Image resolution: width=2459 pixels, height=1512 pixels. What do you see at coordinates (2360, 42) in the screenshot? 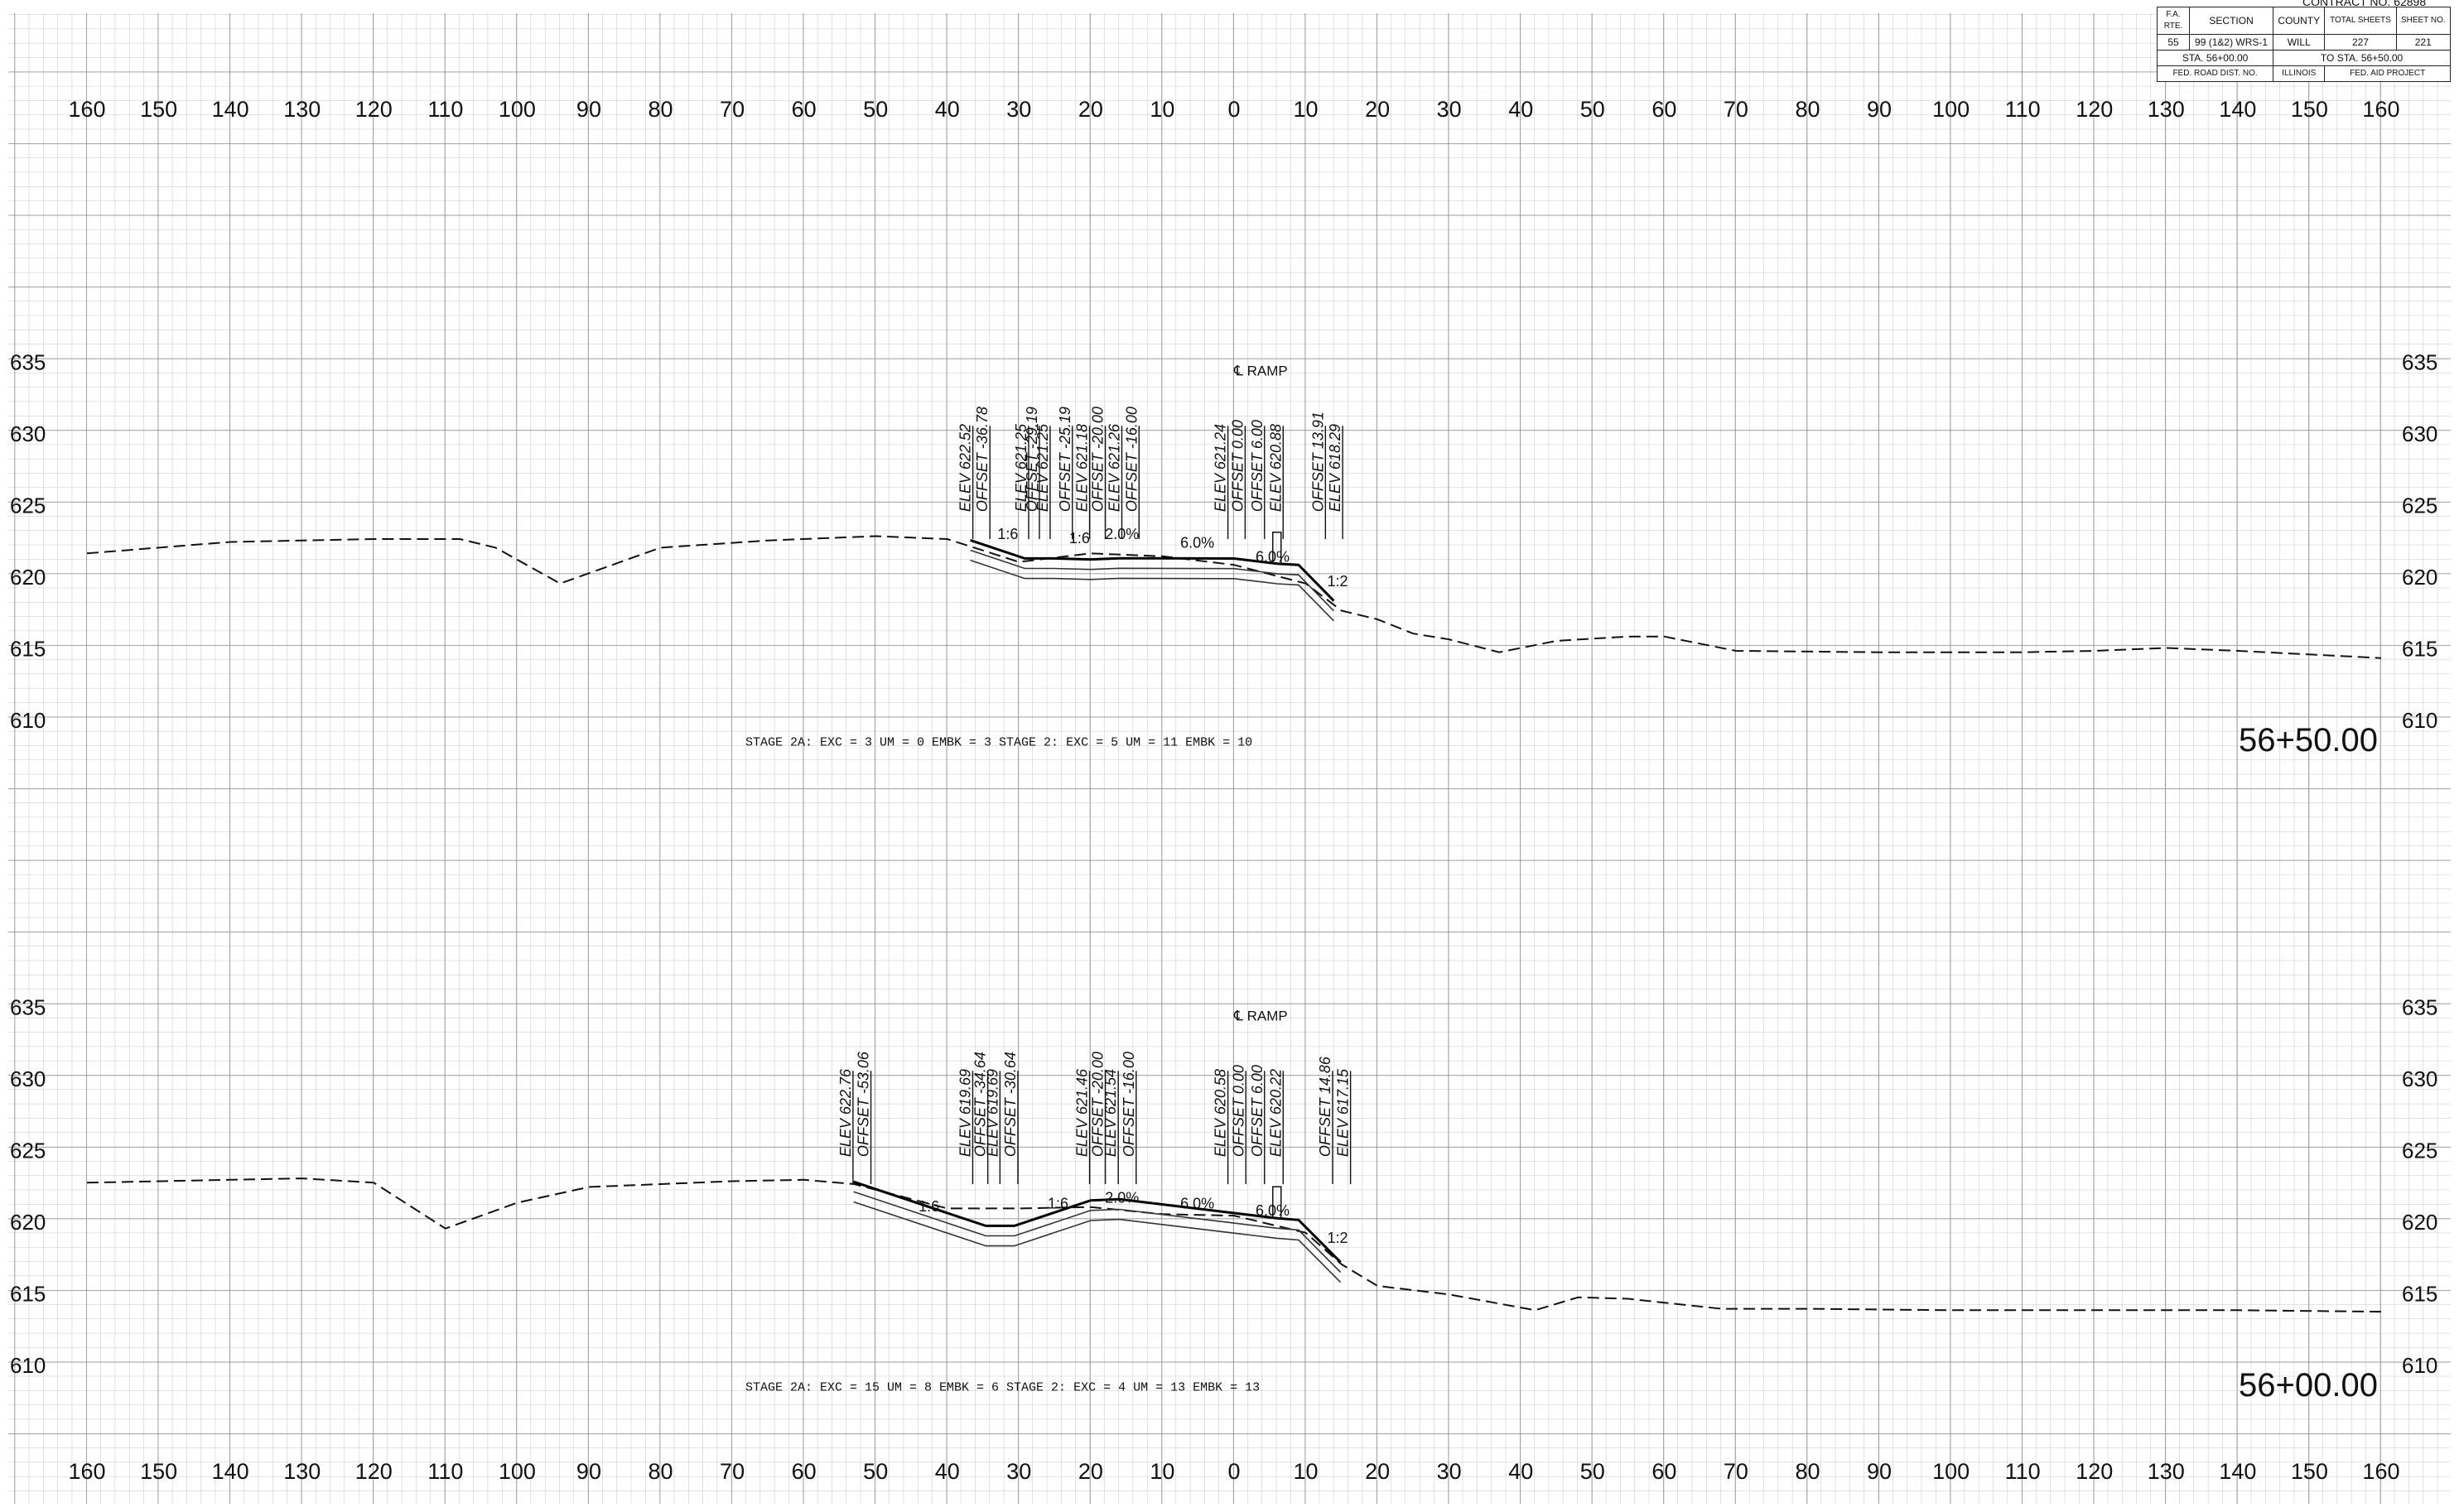
I see `title-block-total: 227` at bounding box center [2360, 42].